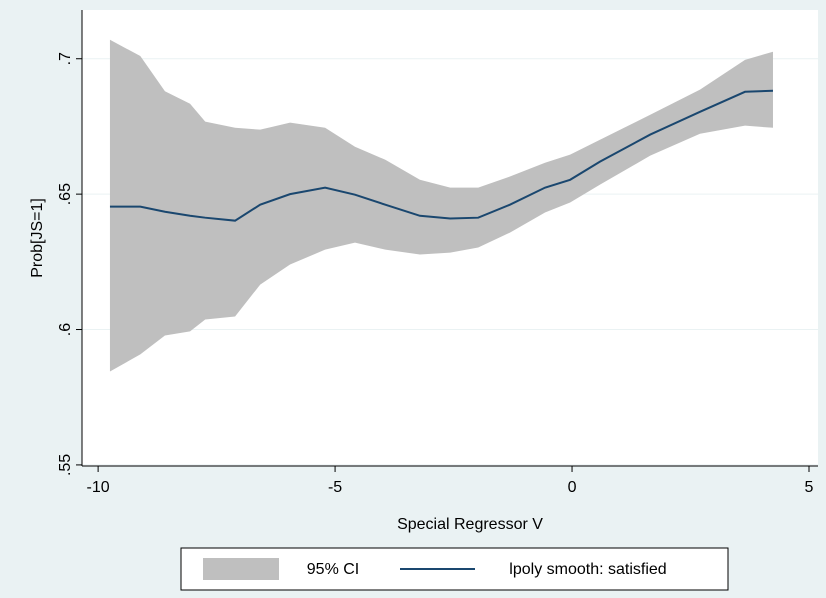 The width and height of the screenshot is (826, 598). I want to click on legend-swatch, so click(241, 569).